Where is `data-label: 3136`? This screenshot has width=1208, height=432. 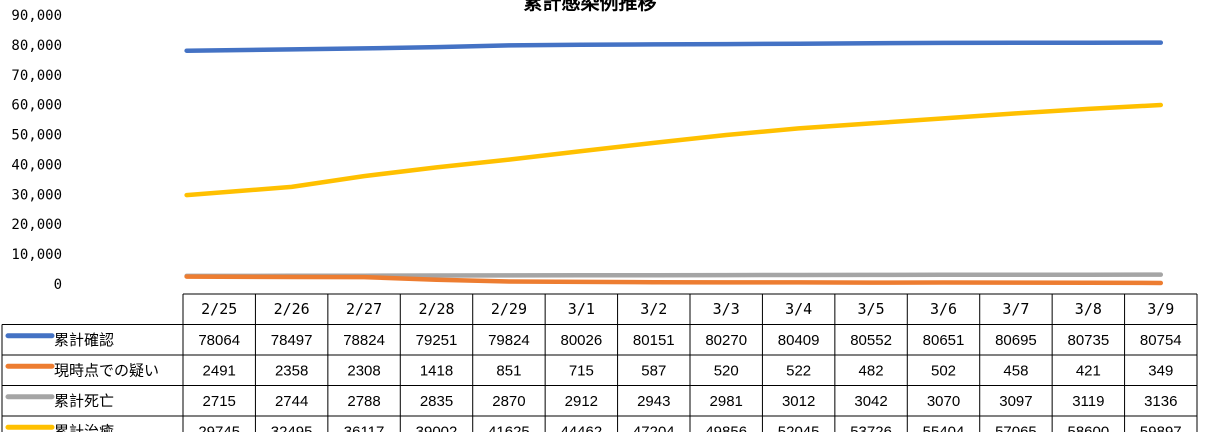 data-label: 3136 is located at coordinates (1160, 401).